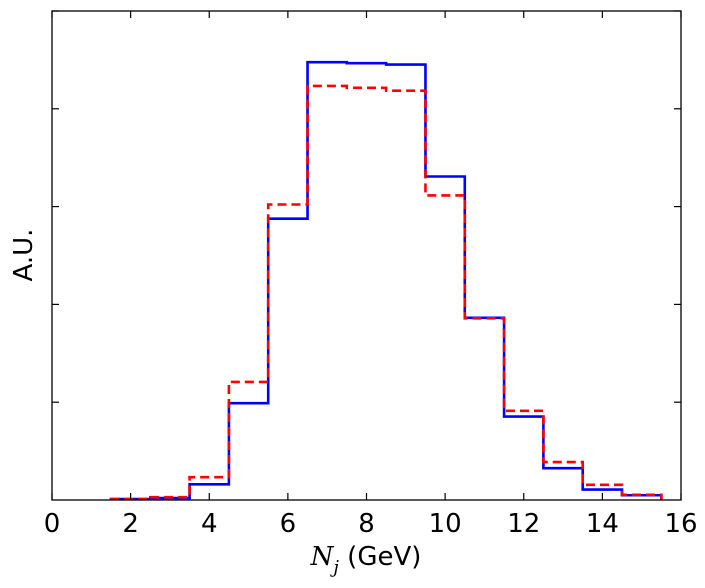 The width and height of the screenshot is (705, 588). What do you see at coordinates (366, 524) in the screenshot?
I see `x-tick-label: 8` at bounding box center [366, 524].